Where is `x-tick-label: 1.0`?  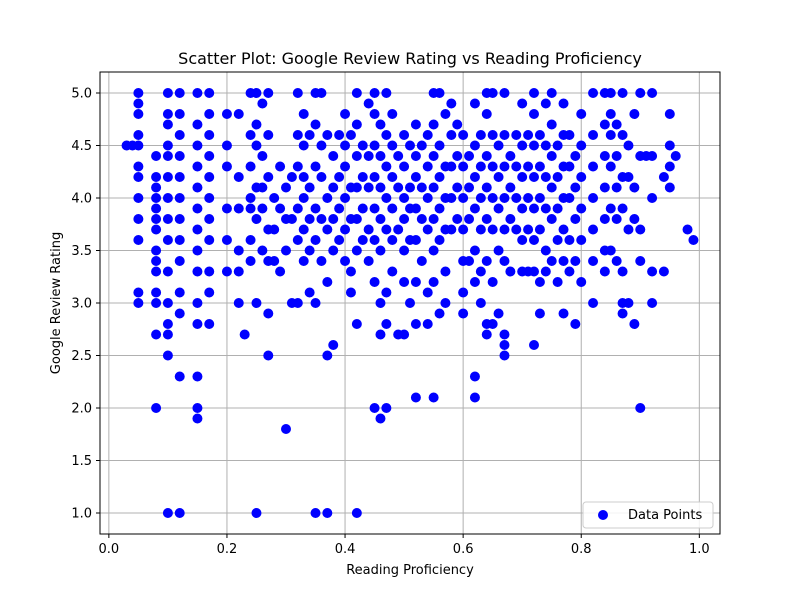 x-tick-label: 1.0 is located at coordinates (699, 549).